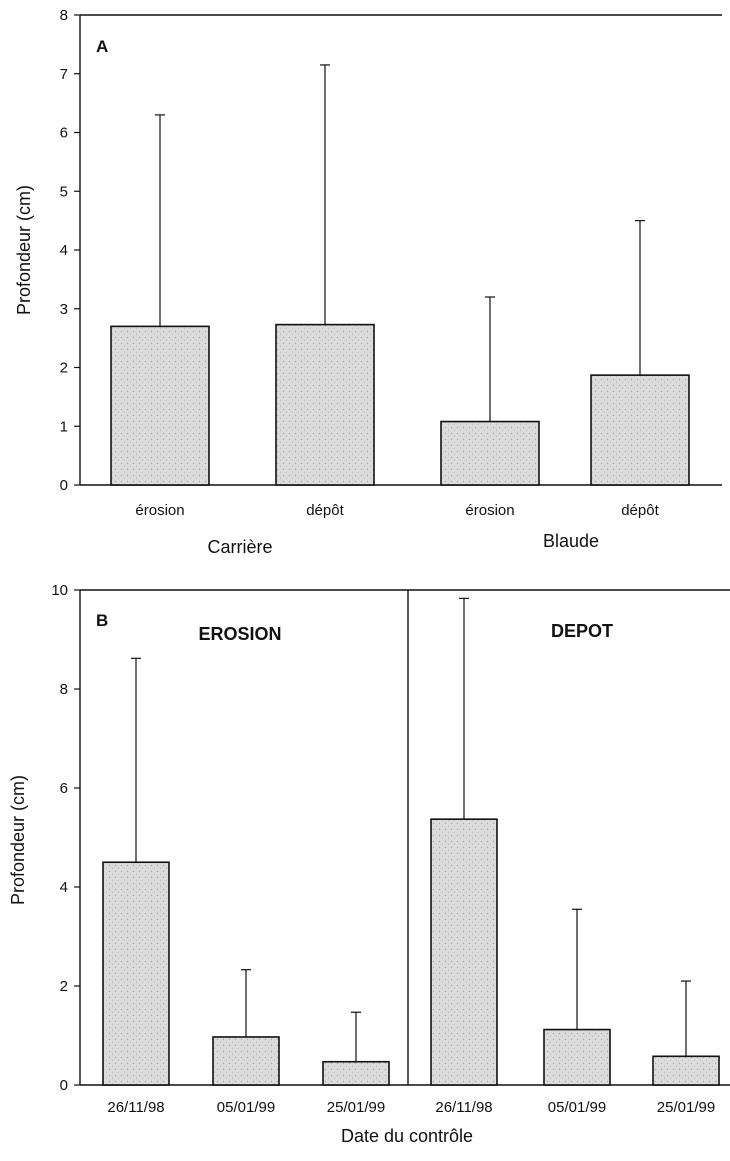  Describe the element at coordinates (24, 250) in the screenshot. I see `panel-a-y-axis-label: Profondeur (cm)` at that location.